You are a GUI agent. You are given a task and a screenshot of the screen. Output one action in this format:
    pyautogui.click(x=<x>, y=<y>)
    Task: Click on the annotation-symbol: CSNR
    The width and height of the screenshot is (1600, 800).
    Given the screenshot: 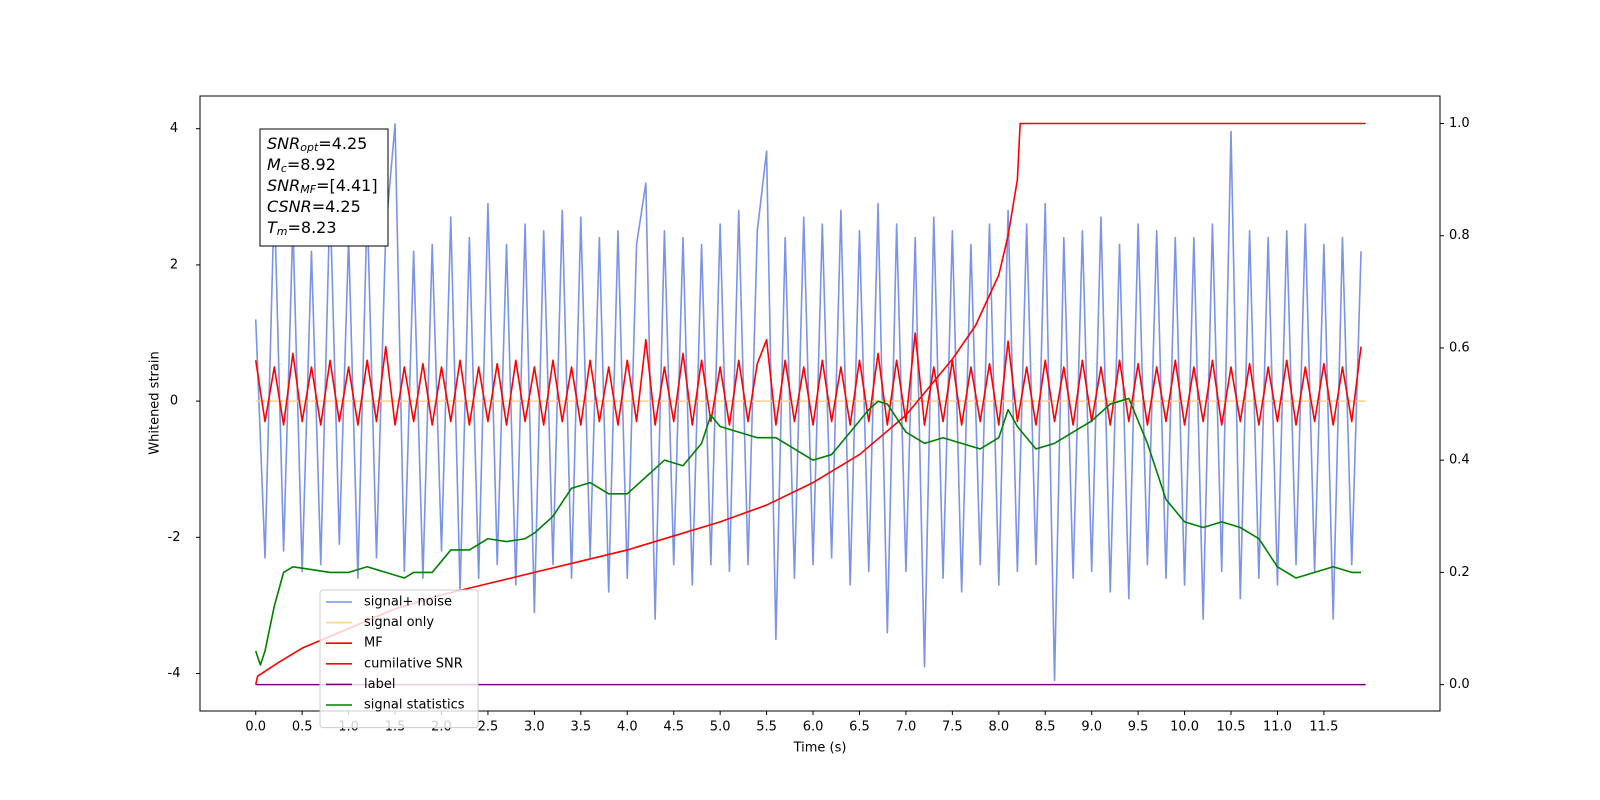 What is the action you would take?
    pyautogui.click(x=289, y=206)
    